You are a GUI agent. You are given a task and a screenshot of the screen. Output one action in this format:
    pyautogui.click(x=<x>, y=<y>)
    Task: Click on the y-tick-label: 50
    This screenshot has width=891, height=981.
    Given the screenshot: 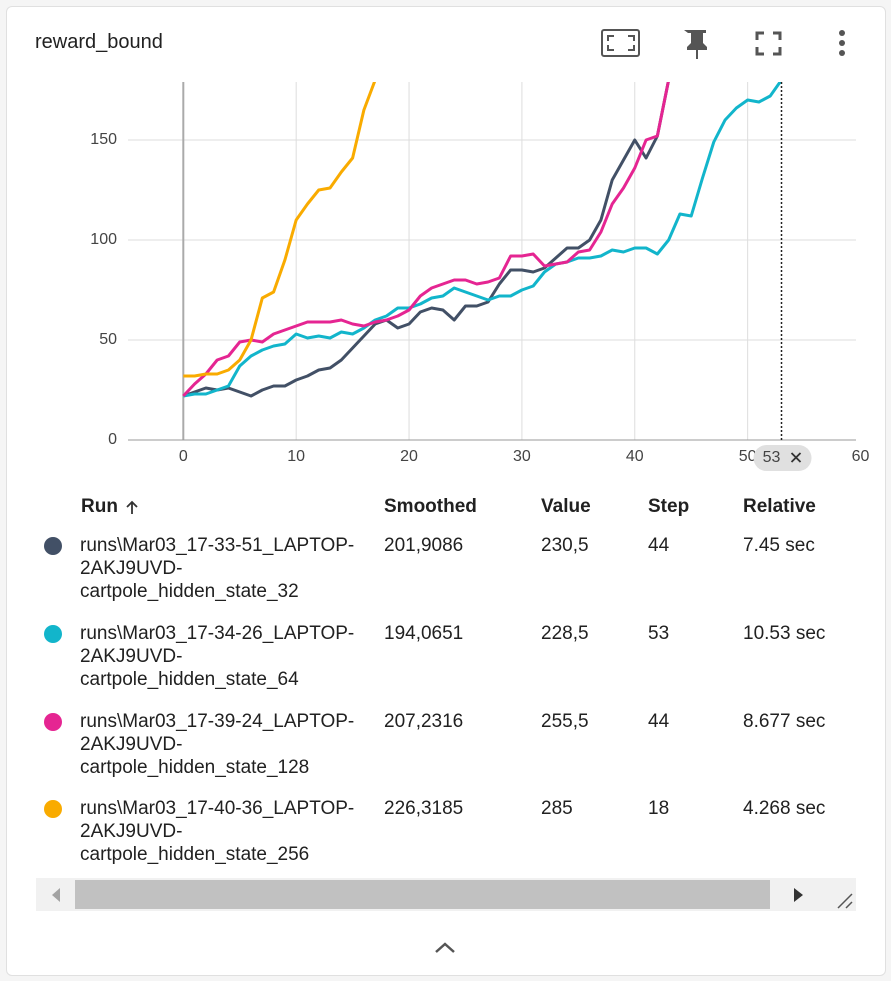 What is the action you would take?
    pyautogui.click(x=108, y=339)
    